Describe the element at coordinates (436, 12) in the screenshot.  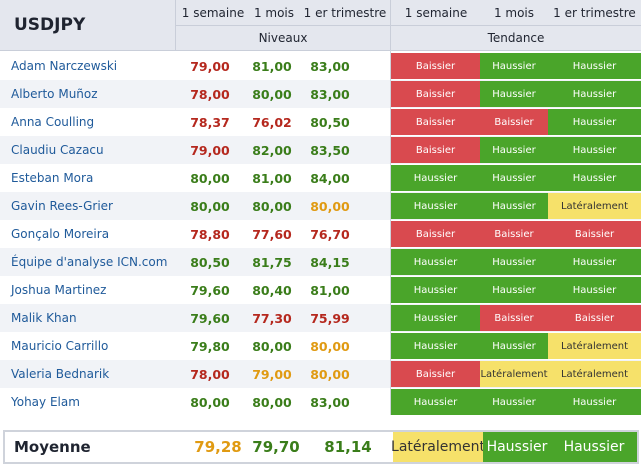
I see `col-week-trend: 1 semaine` at that location.